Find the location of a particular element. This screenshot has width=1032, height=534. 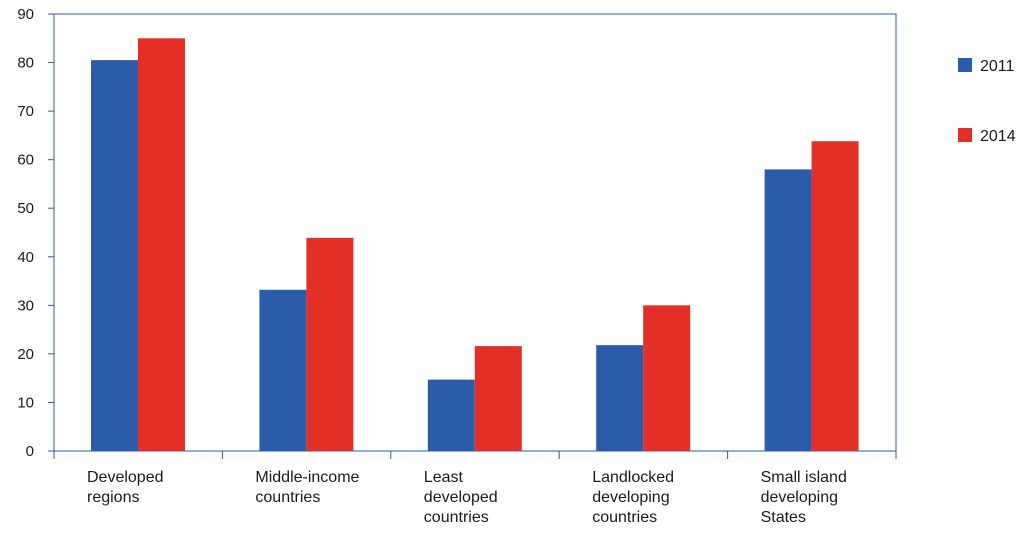

x-category-label: Landlocked developing countries is located at coordinates (633, 497).